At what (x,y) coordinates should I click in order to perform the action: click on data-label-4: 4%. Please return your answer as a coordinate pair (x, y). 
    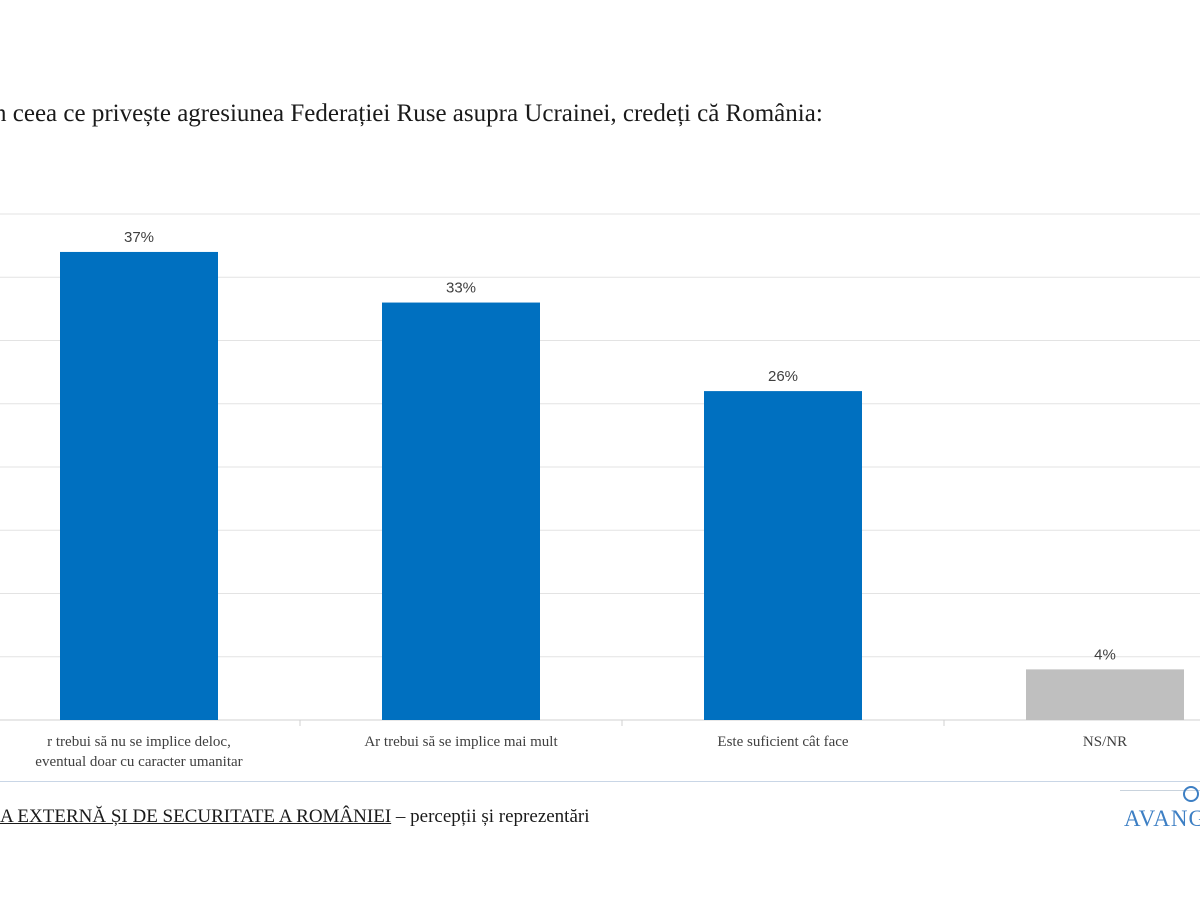
    Looking at the image, I should click on (1105, 654).